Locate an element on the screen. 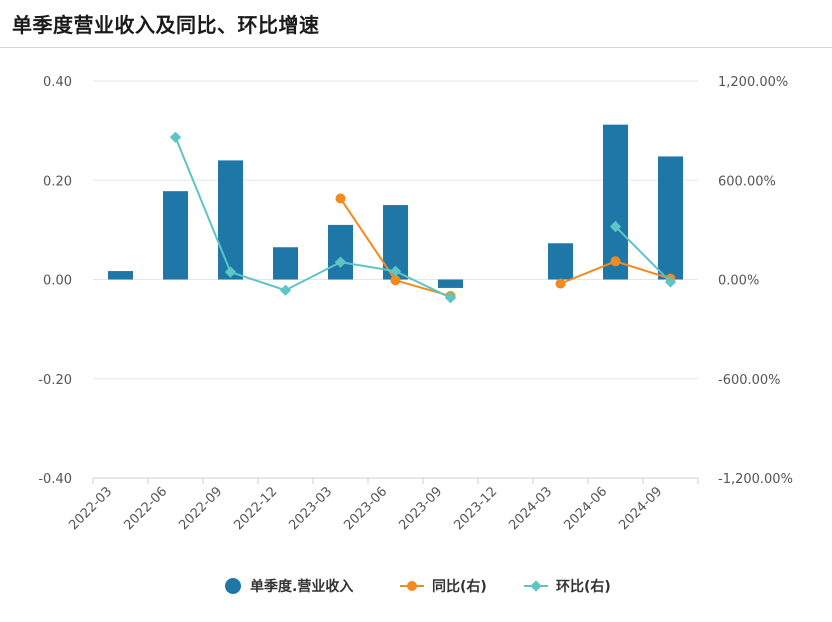  legend-bar-swatch is located at coordinates (233, 586).